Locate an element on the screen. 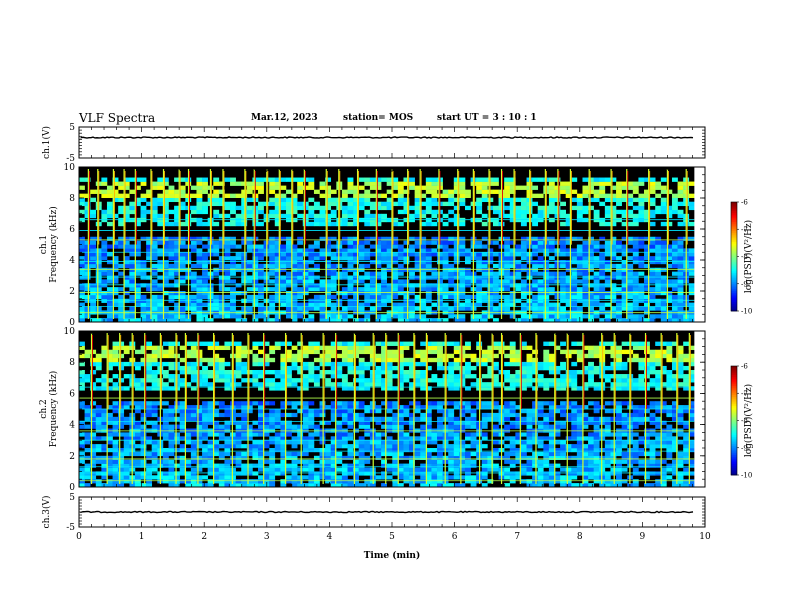 The image size is (792, 612). colorbar-step is located at coordinates (734, 250).